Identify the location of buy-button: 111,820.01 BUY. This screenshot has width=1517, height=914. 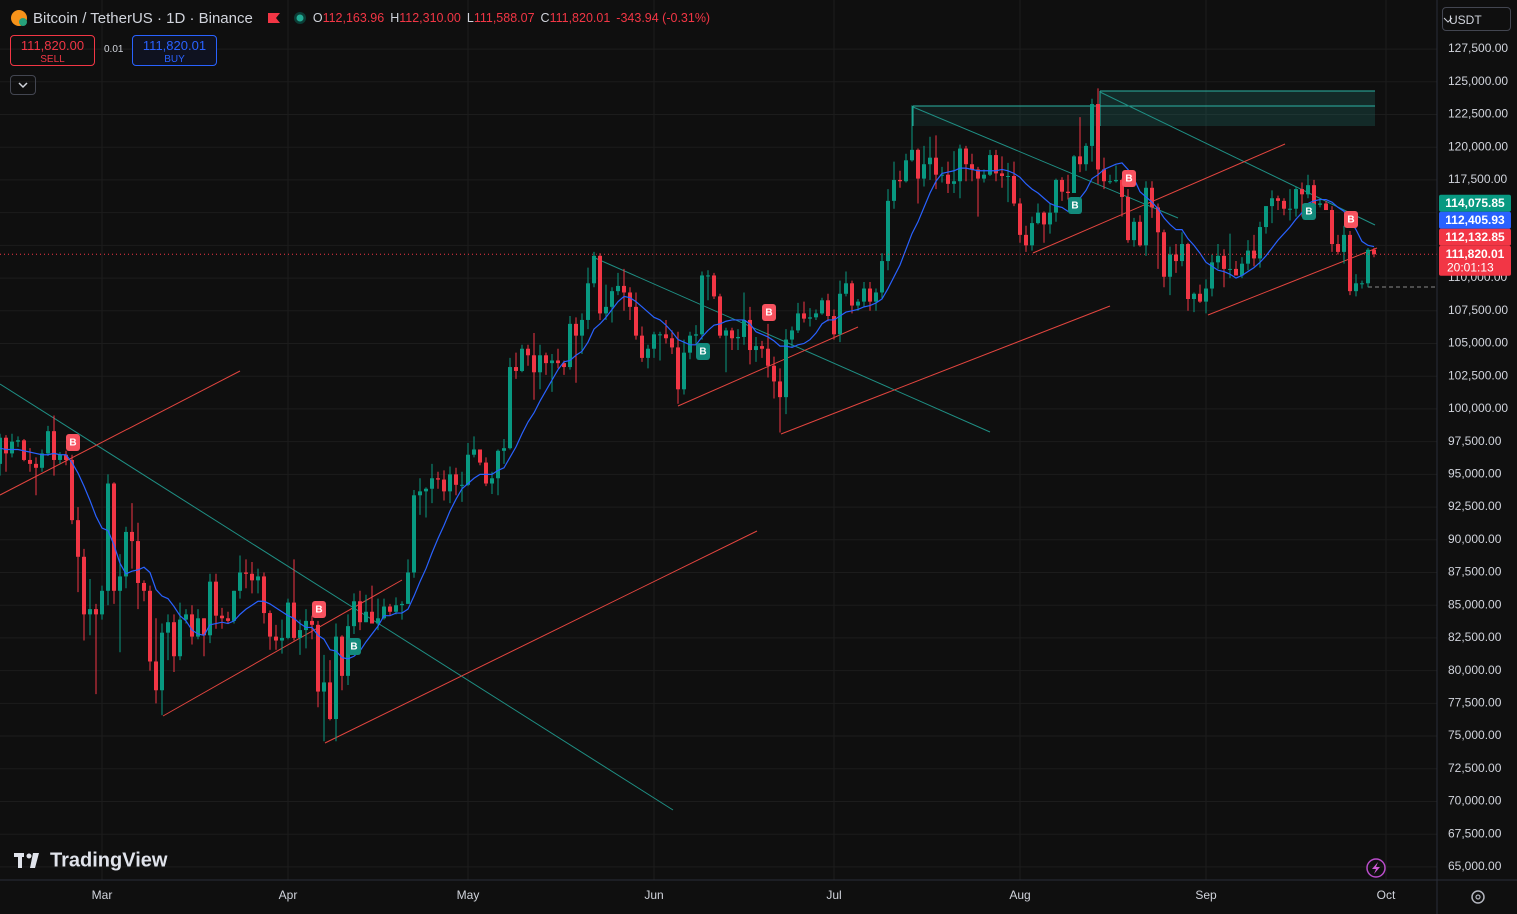
(174, 50).